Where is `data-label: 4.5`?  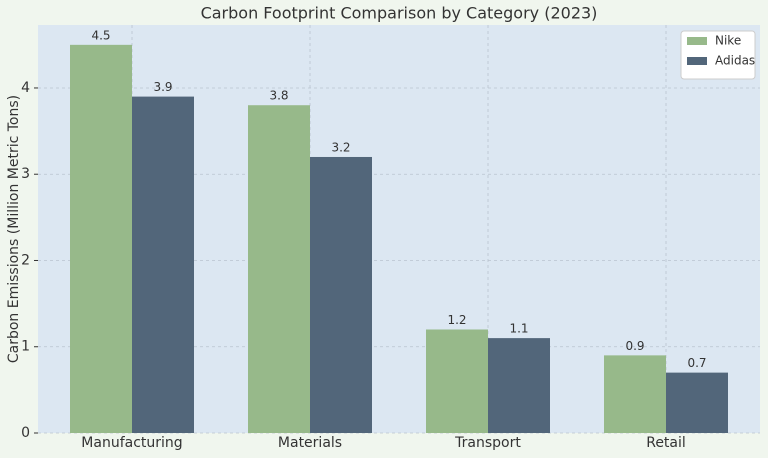
data-label: 4.5 is located at coordinates (100, 35).